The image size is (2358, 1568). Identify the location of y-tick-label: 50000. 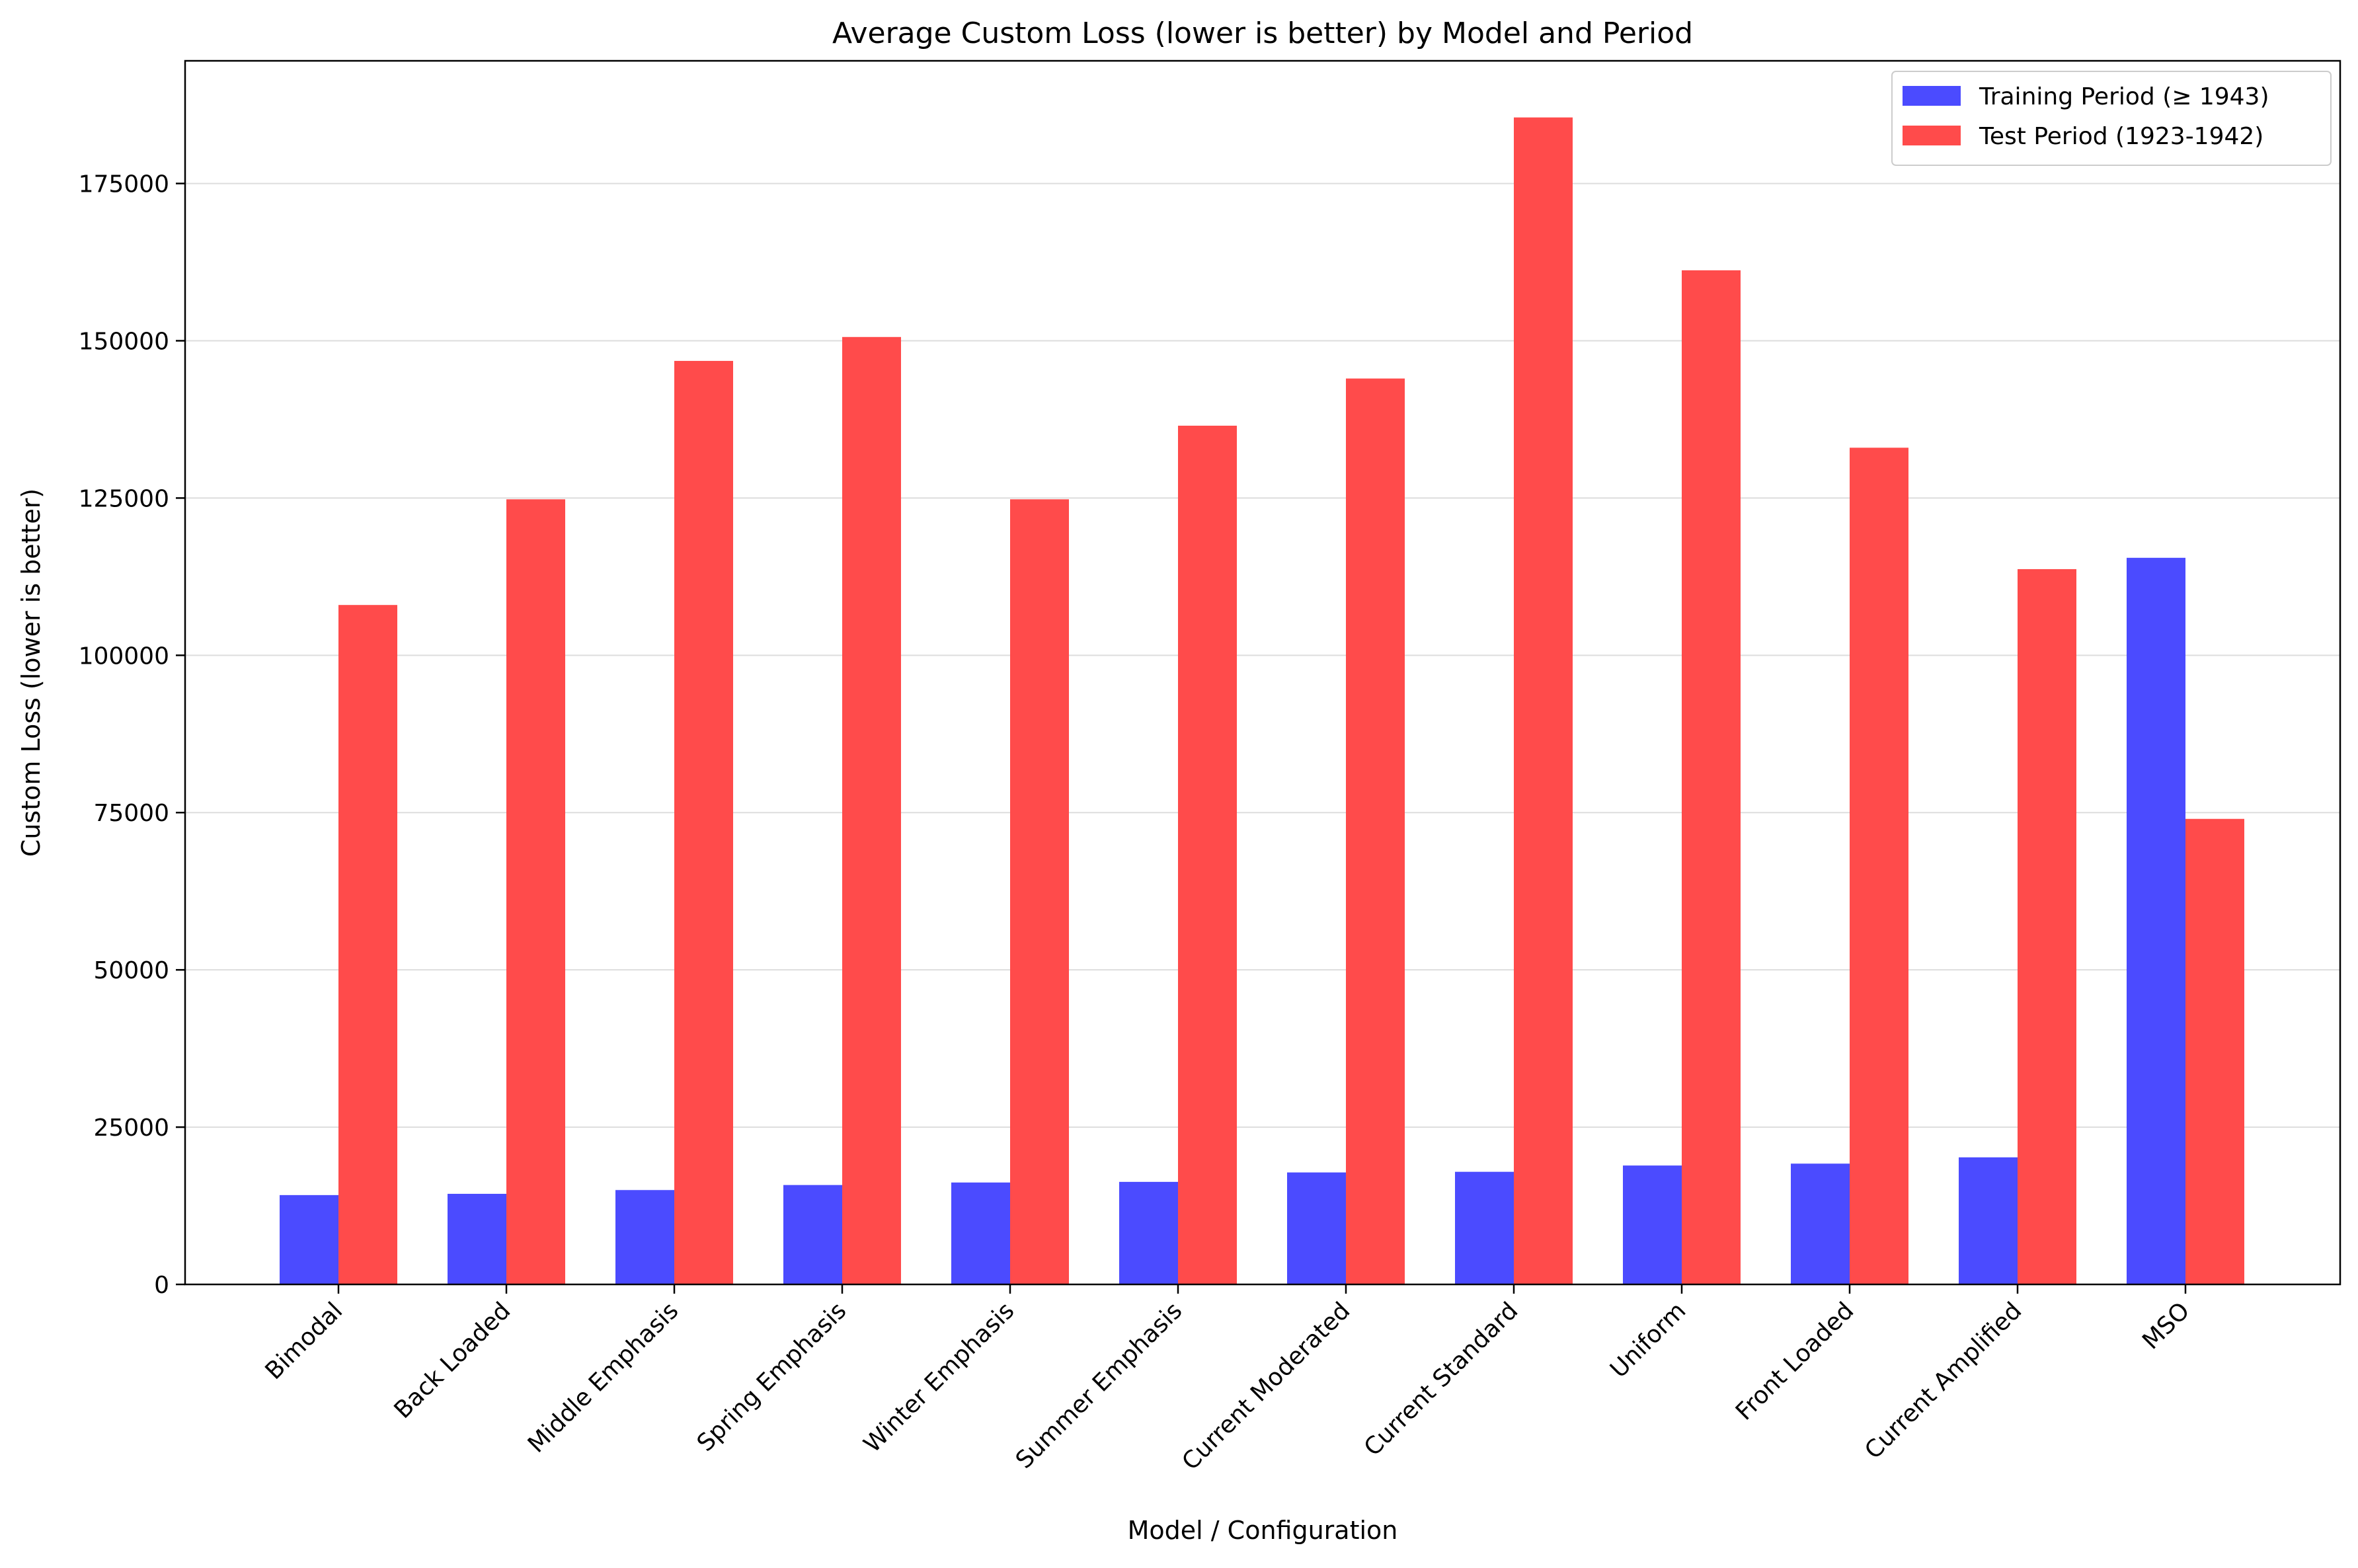
(131, 970).